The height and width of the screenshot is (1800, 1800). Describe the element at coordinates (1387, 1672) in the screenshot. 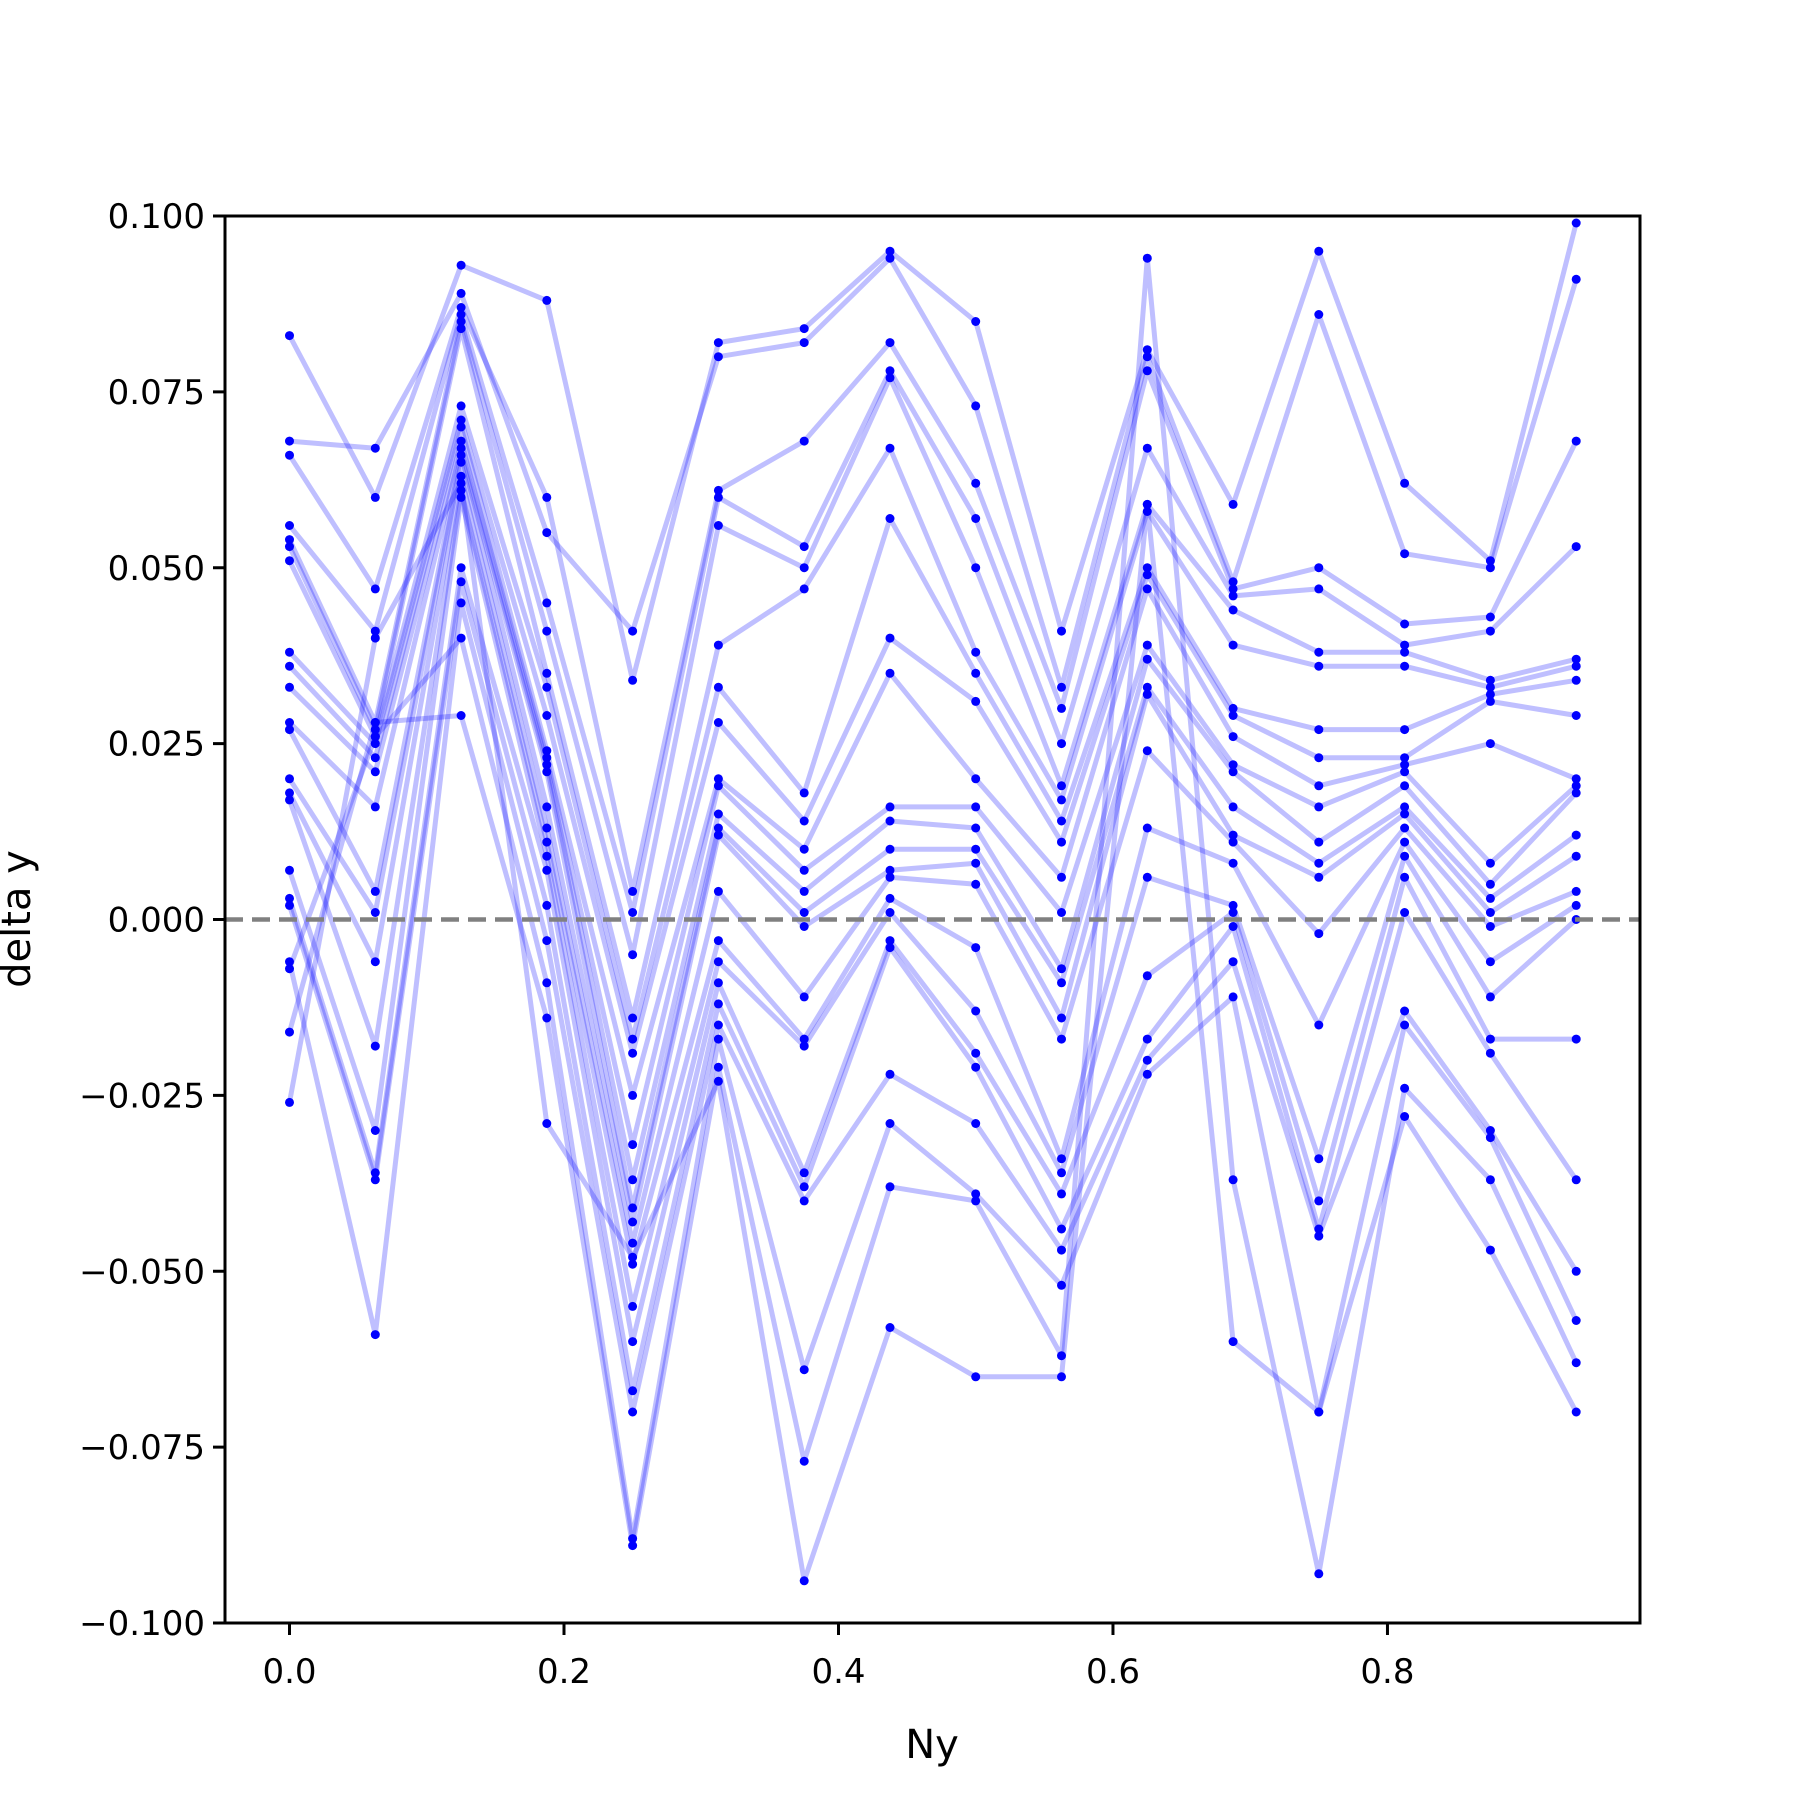

I see `x-tick-label: 0.8` at that location.